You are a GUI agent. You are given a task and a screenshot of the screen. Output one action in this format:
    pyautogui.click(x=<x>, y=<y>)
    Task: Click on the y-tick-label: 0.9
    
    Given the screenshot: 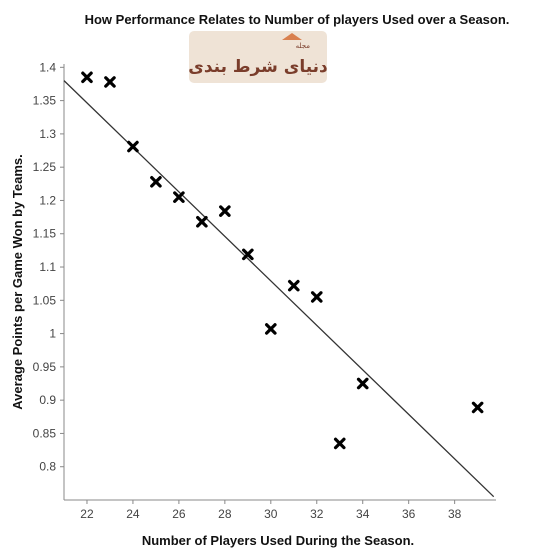 What is the action you would take?
    pyautogui.click(x=47, y=400)
    